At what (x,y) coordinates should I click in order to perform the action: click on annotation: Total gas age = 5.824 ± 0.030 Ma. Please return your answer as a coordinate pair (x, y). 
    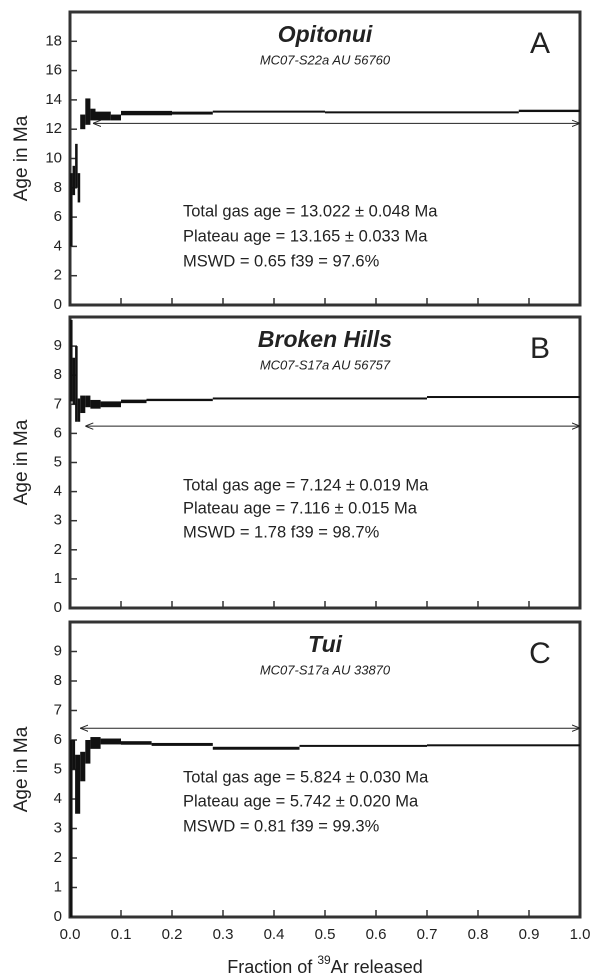
    Looking at the image, I should click on (306, 777).